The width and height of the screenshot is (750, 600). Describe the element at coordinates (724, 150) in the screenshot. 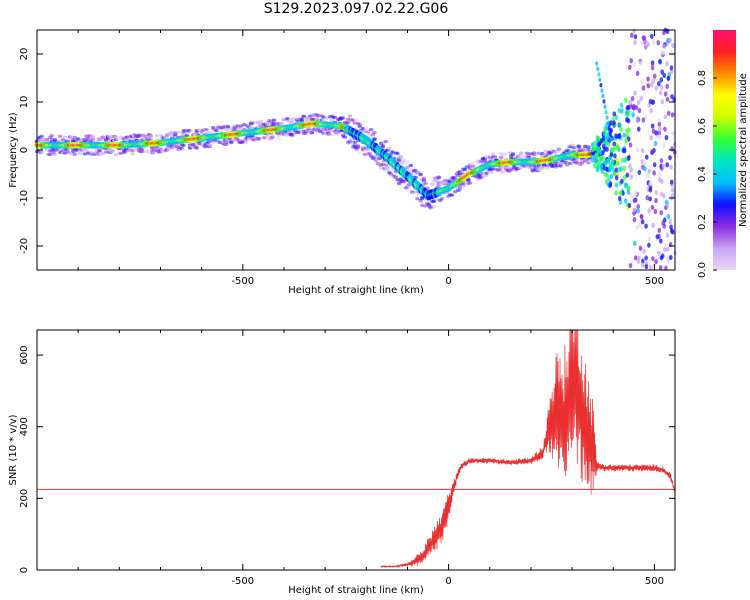

I see `colorbar` at that location.